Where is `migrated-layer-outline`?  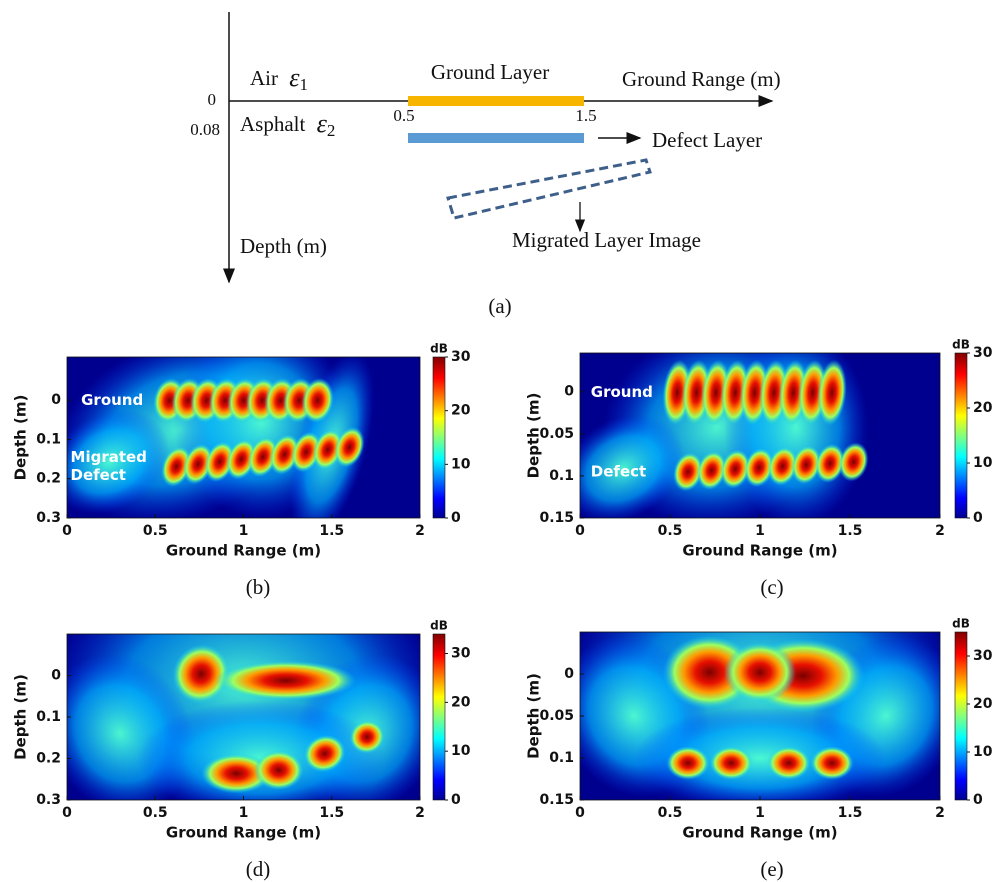
migrated-layer-outline is located at coordinates (549, 189).